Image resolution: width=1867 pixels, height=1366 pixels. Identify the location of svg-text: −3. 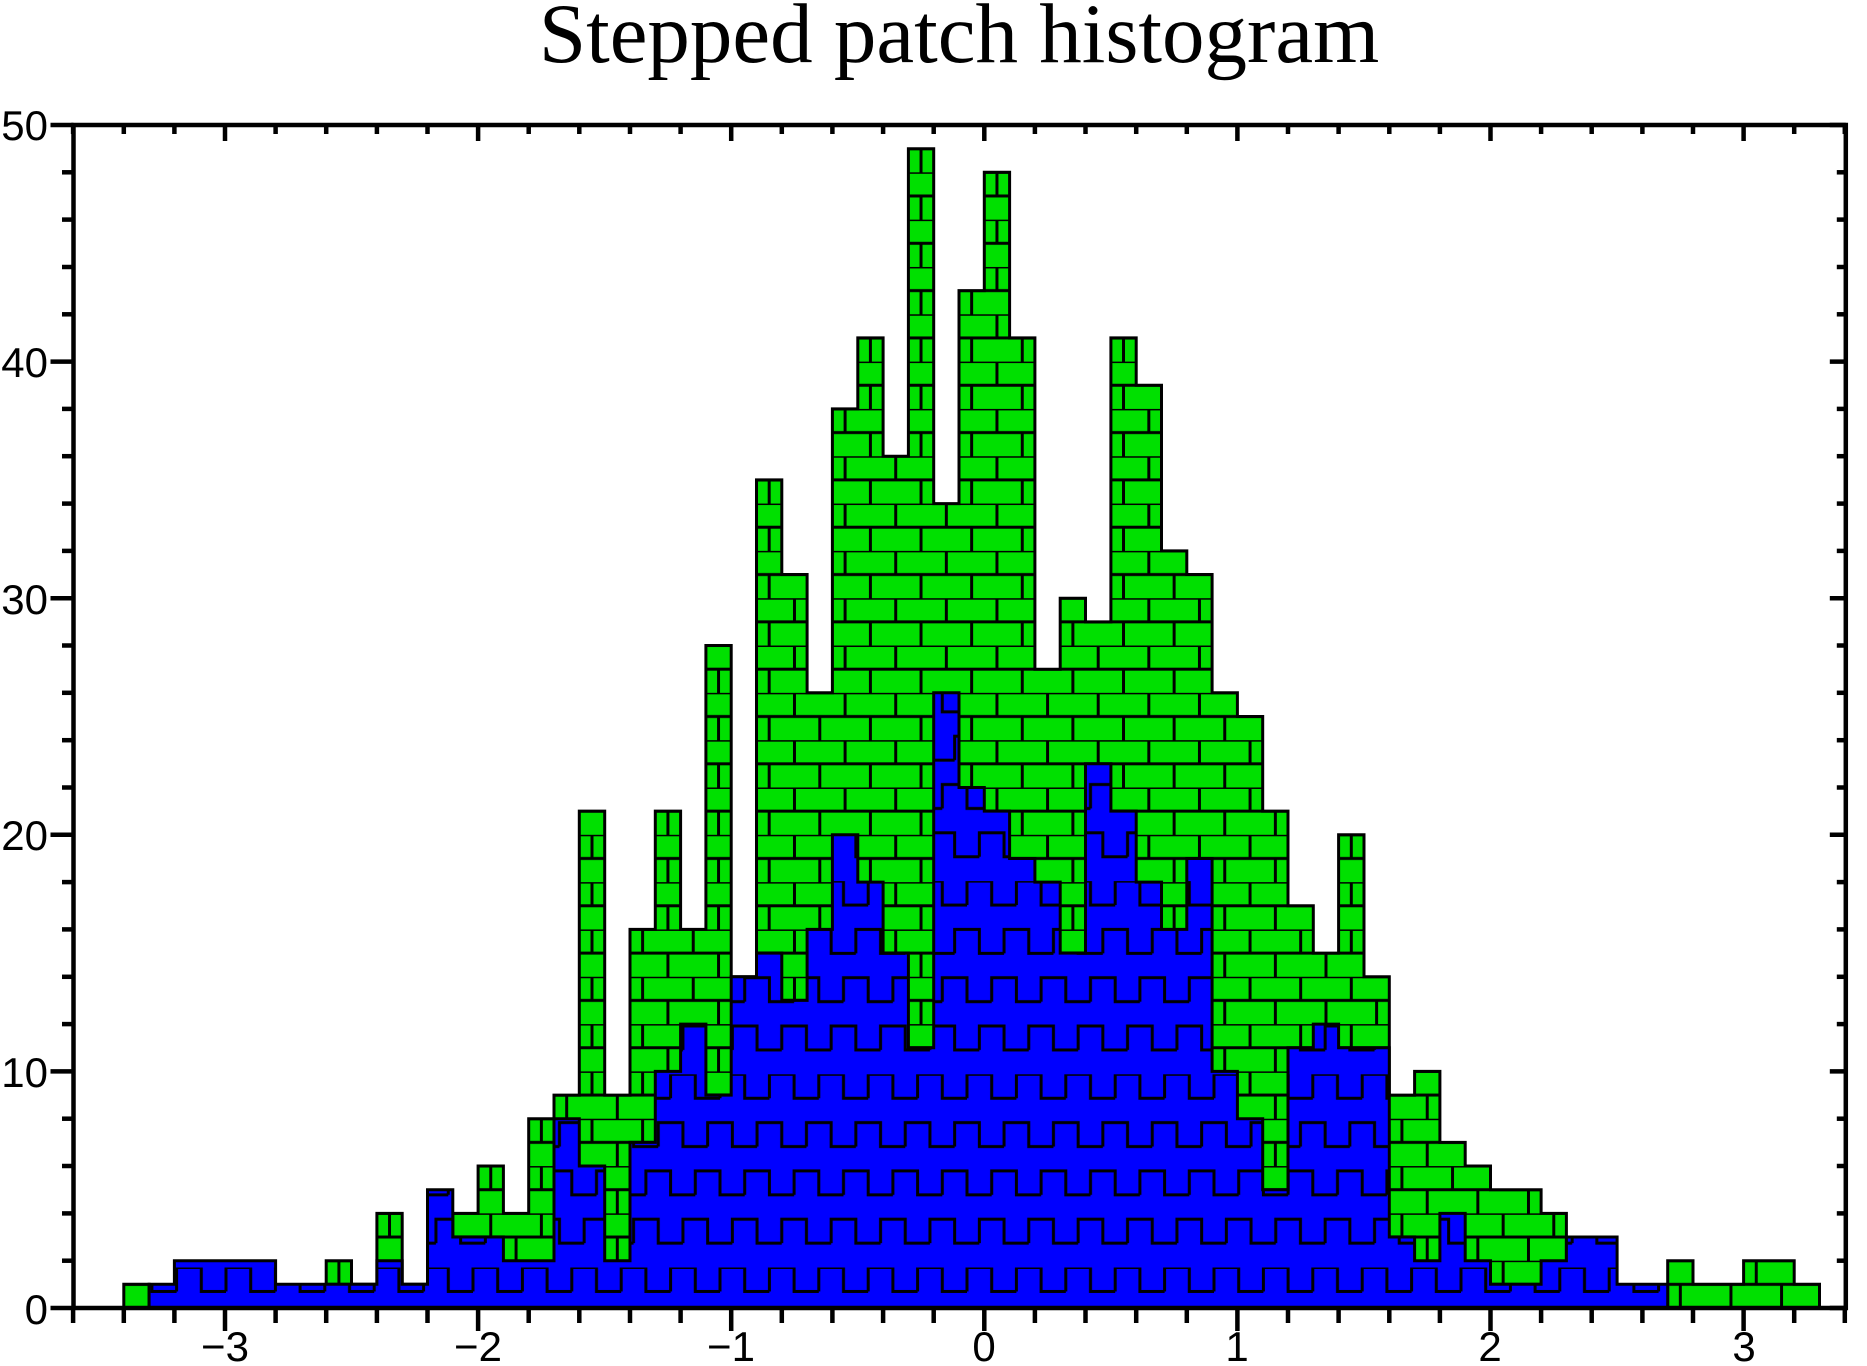
(225, 1344).